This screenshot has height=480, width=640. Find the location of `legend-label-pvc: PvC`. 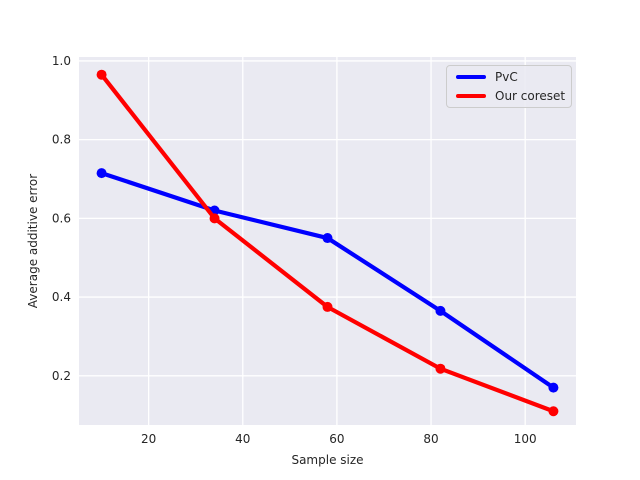

legend-label-pvc: PvC is located at coordinates (506, 77).